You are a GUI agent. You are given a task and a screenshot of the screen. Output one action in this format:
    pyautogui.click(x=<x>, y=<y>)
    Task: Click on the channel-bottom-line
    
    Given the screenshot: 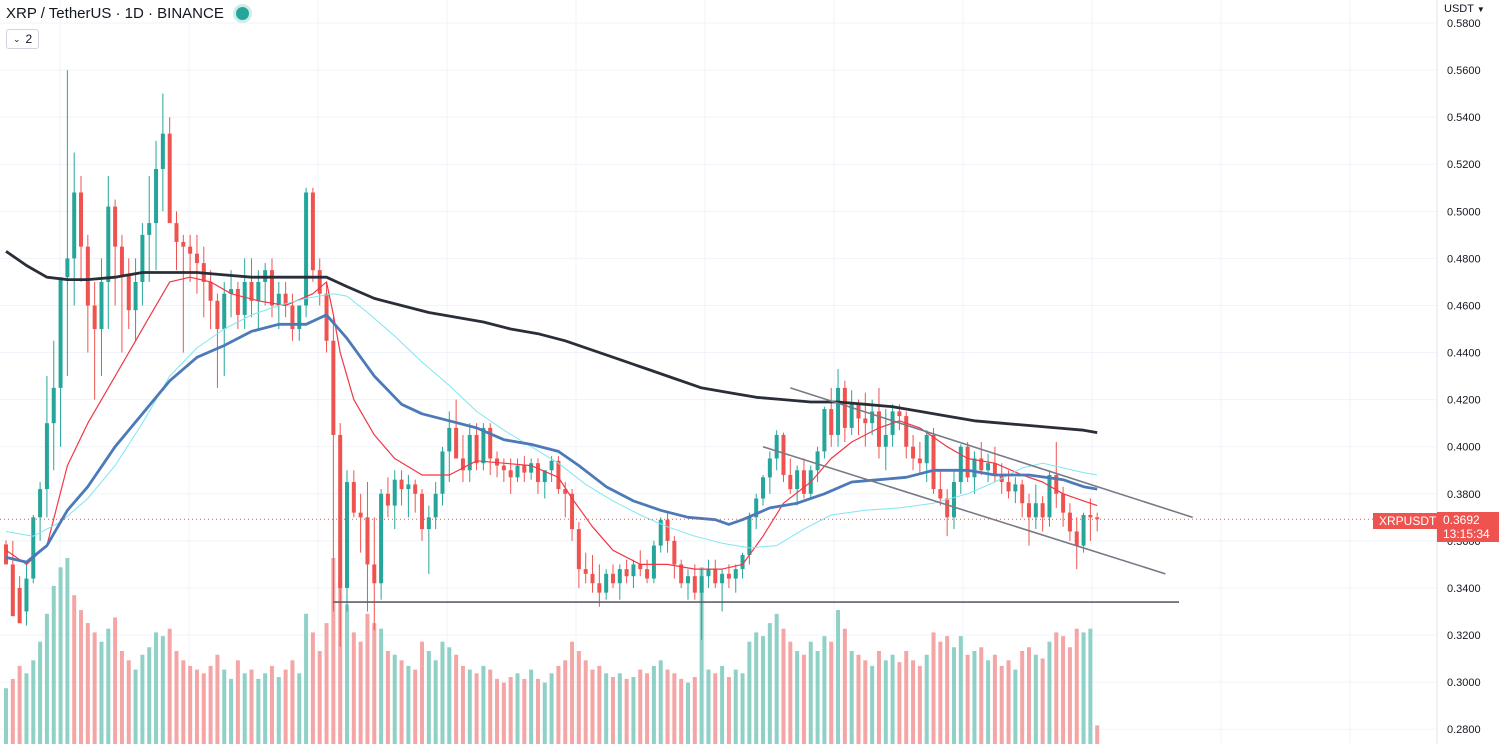 What is the action you would take?
    pyautogui.click(x=964, y=510)
    